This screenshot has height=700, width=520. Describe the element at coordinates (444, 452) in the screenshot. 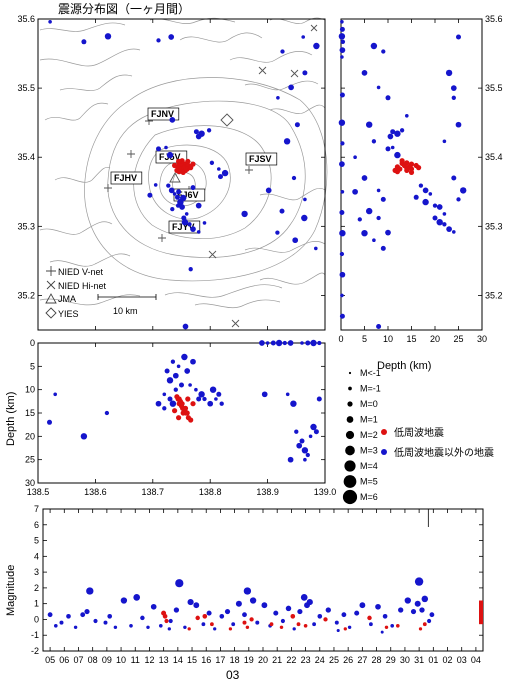

I see `type-legend-label: 低周波地震以外の地震` at that location.